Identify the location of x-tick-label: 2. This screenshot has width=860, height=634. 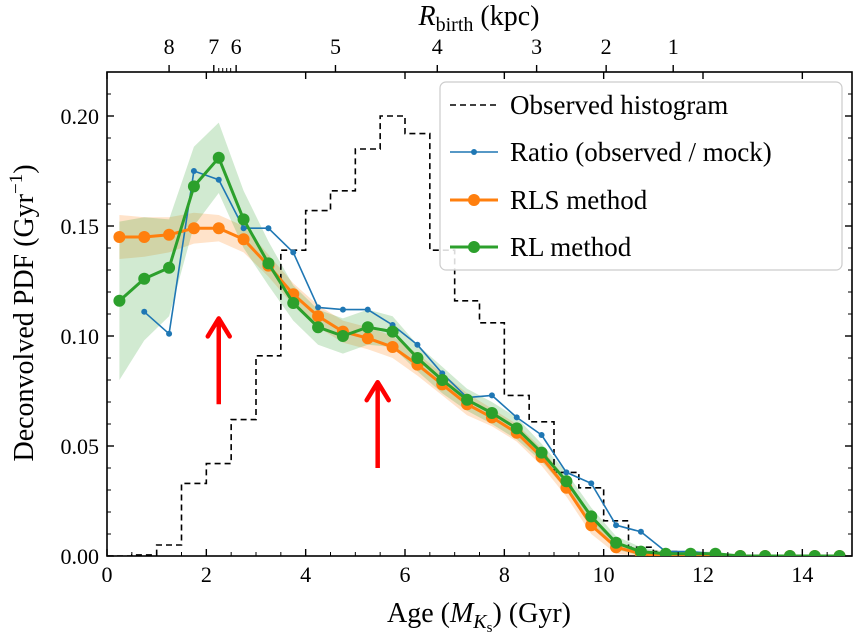
(206, 574).